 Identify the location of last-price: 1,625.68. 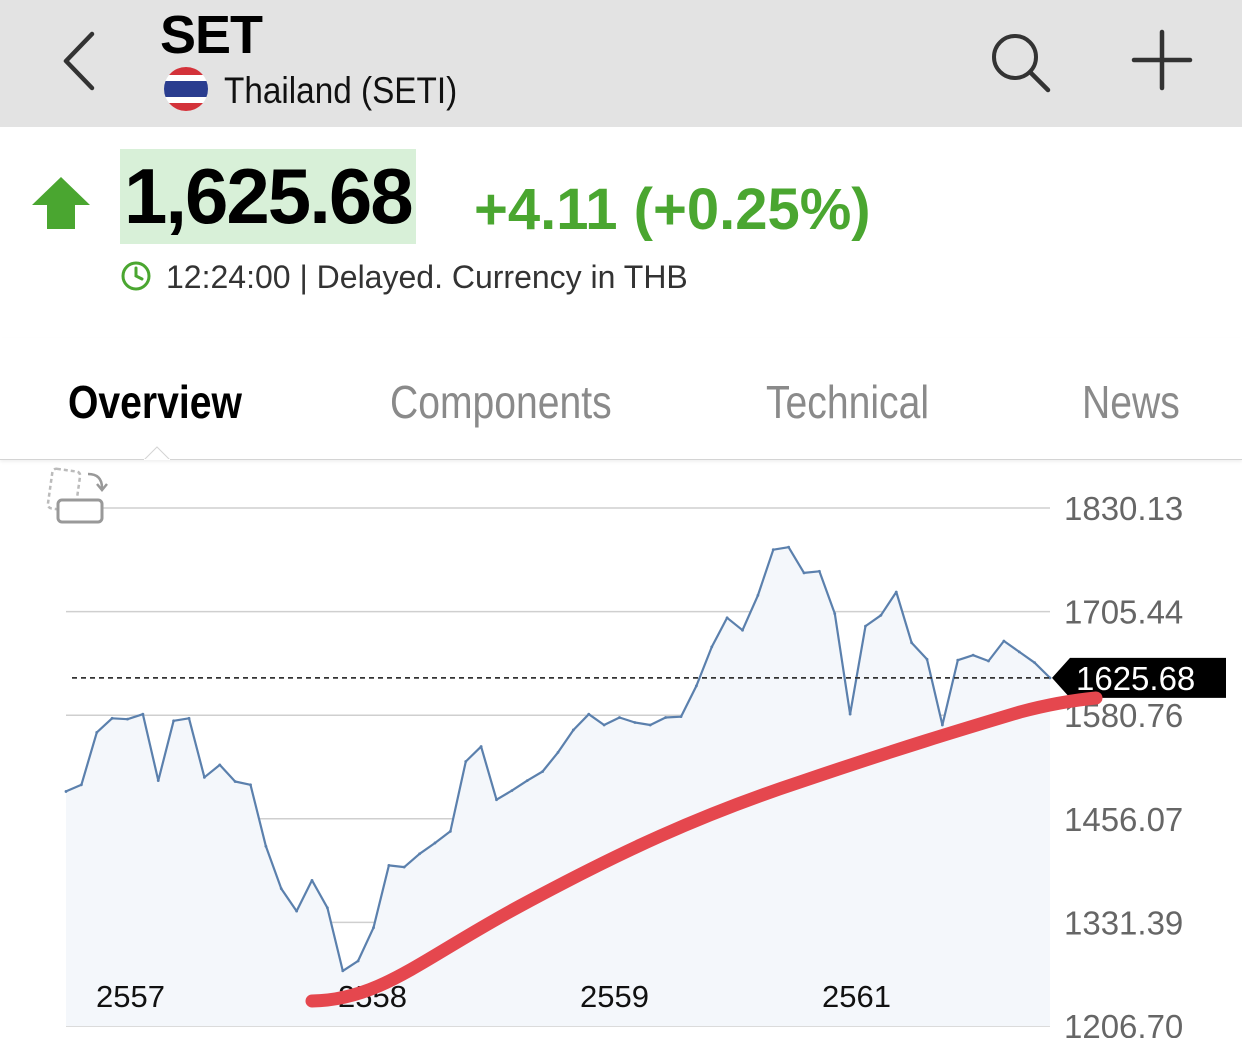
(268, 196).